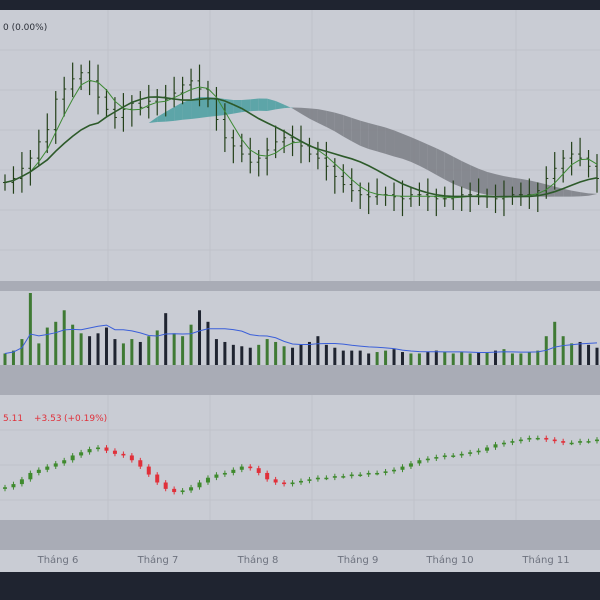 Image resolution: width=600 pixels, height=600 pixels. What do you see at coordinates (300, 586) in the screenshot?
I see `bottom-toolbar` at bounding box center [300, 586].